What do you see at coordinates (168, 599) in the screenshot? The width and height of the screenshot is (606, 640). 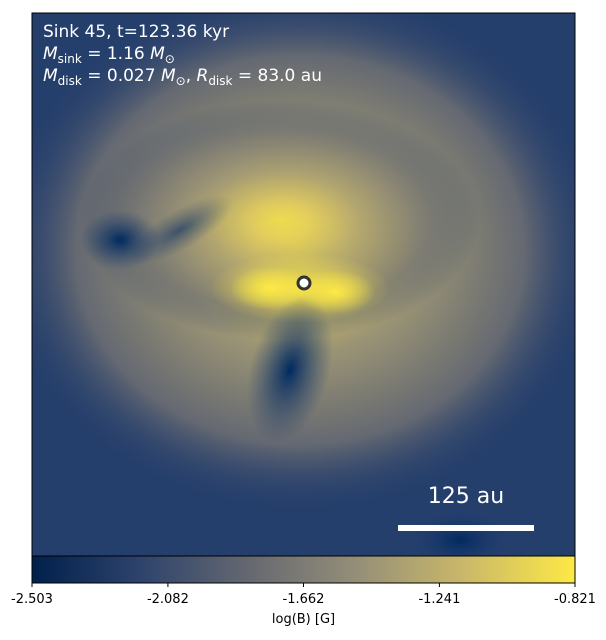 I see `colorbar-tick-label: -2.082` at bounding box center [168, 599].